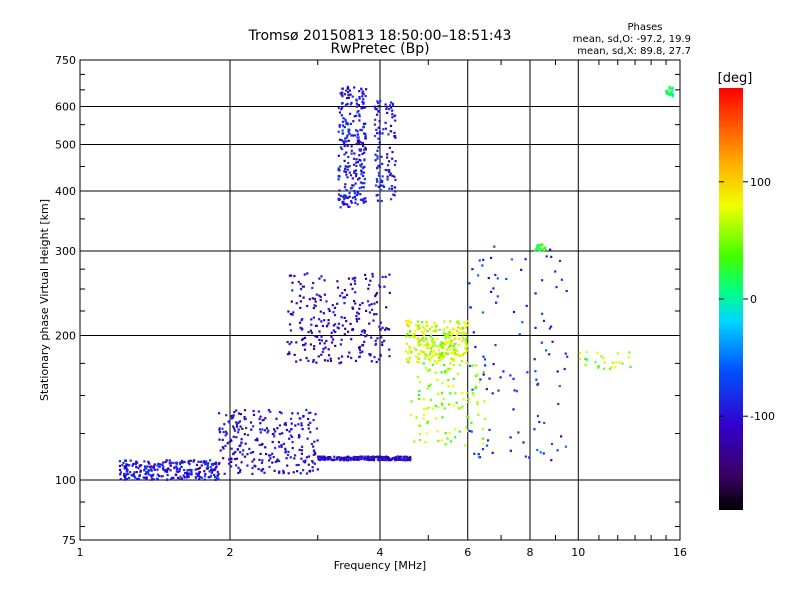  I want to click on chart-title: Tromsø 20150813 18:50:00–18:51:43, so click(380, 36).